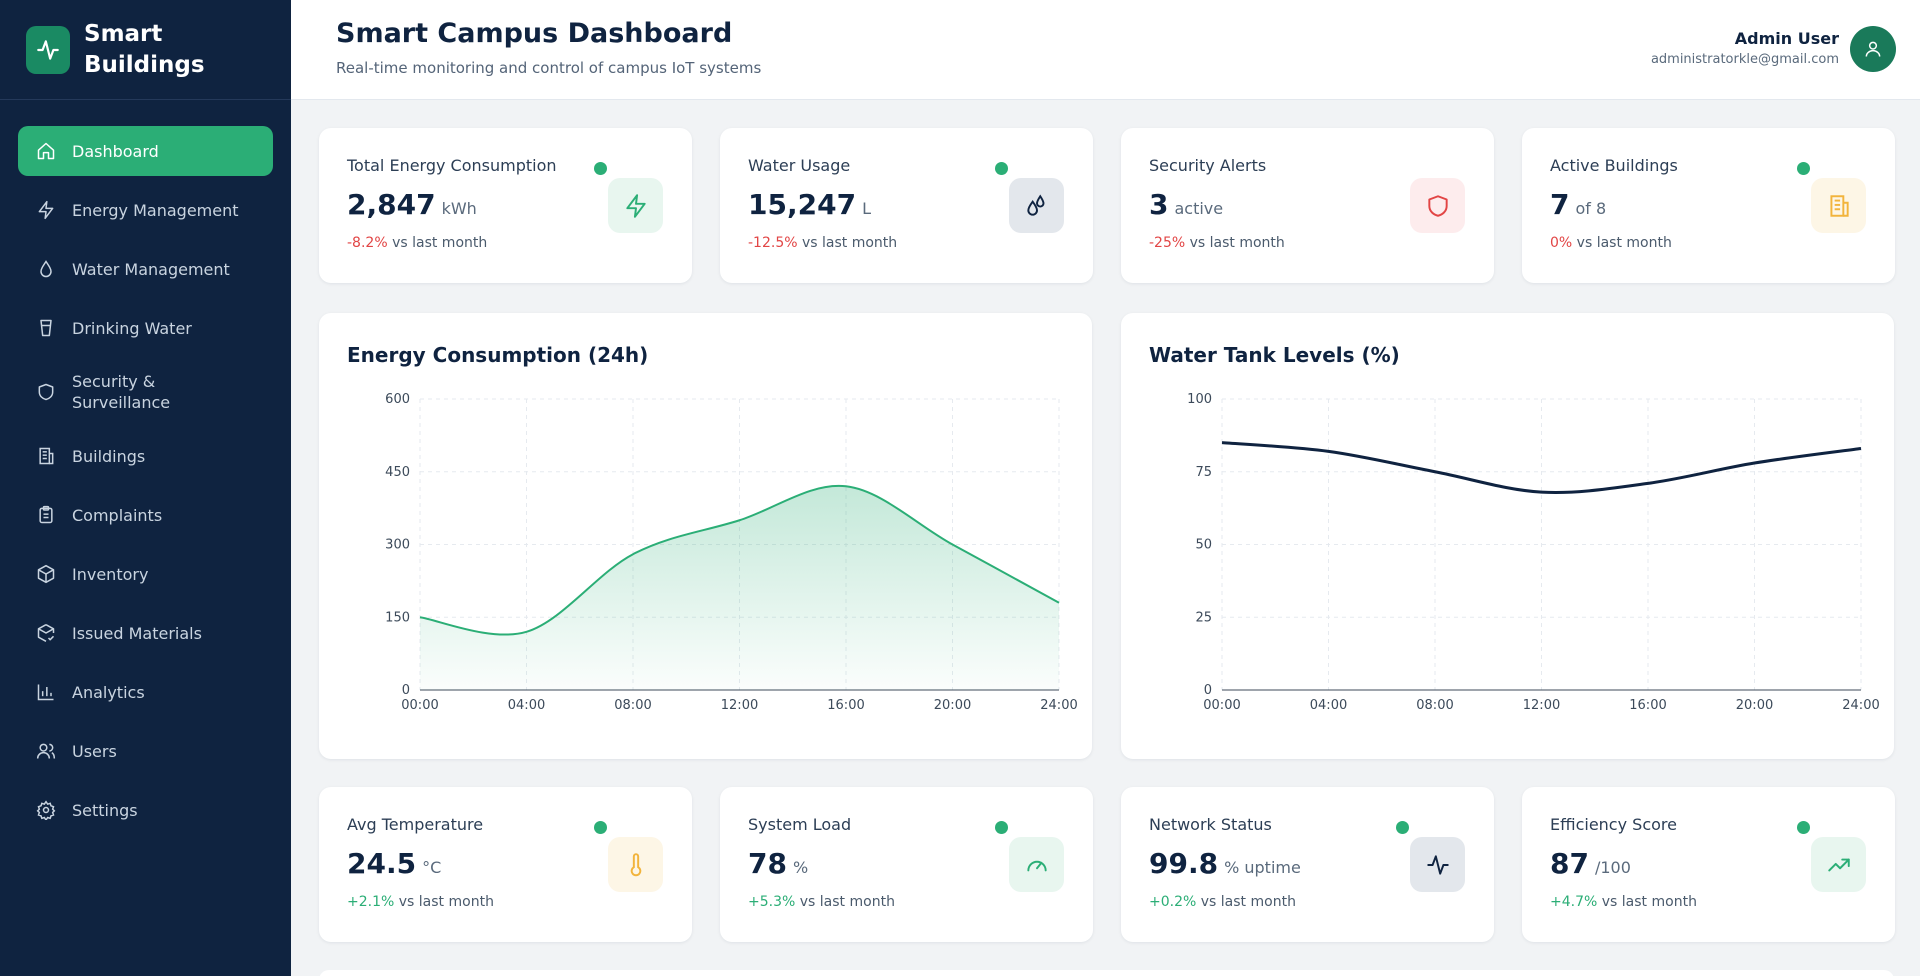  Describe the element at coordinates (866, 208) in the screenshot. I see `stat-unit: L` at that location.